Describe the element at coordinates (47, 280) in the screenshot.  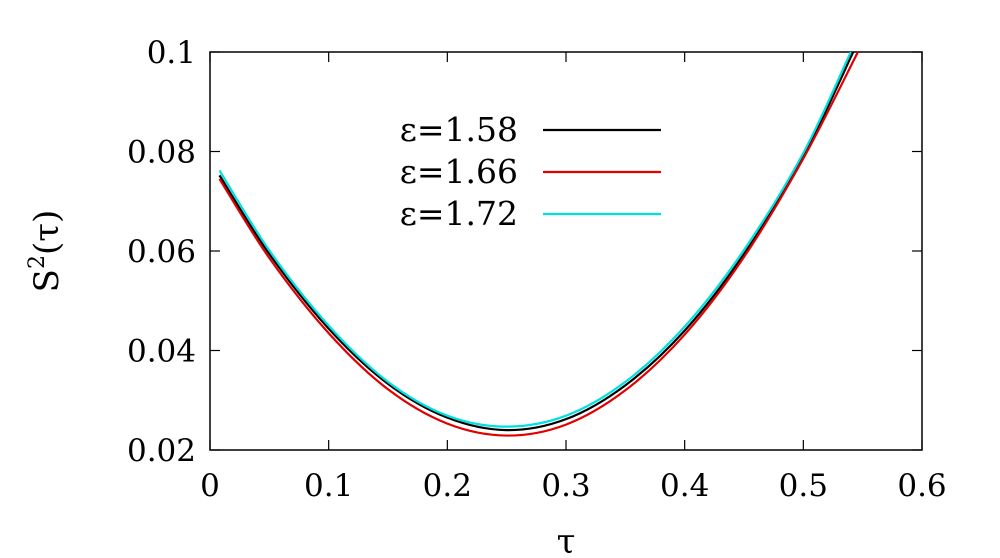
I see `y-axis-label-base: S` at that location.